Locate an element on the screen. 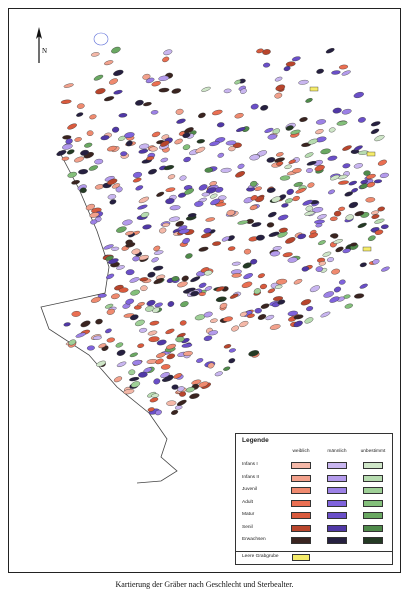 This screenshot has height=600, width=409. legend-row-label: Senil is located at coordinates (247, 527).